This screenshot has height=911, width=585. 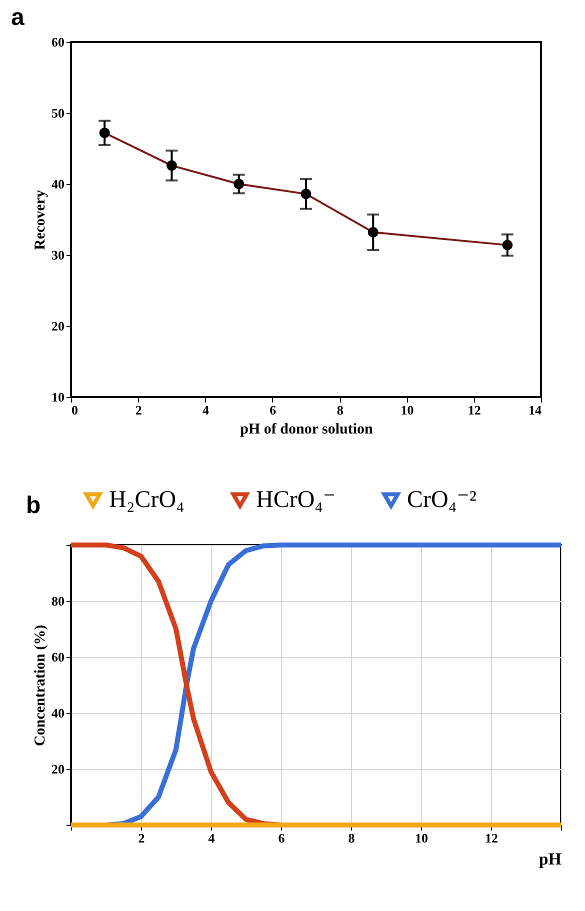 What do you see at coordinates (58, 397) in the screenshot?
I see `y-tick-label: 10` at bounding box center [58, 397].